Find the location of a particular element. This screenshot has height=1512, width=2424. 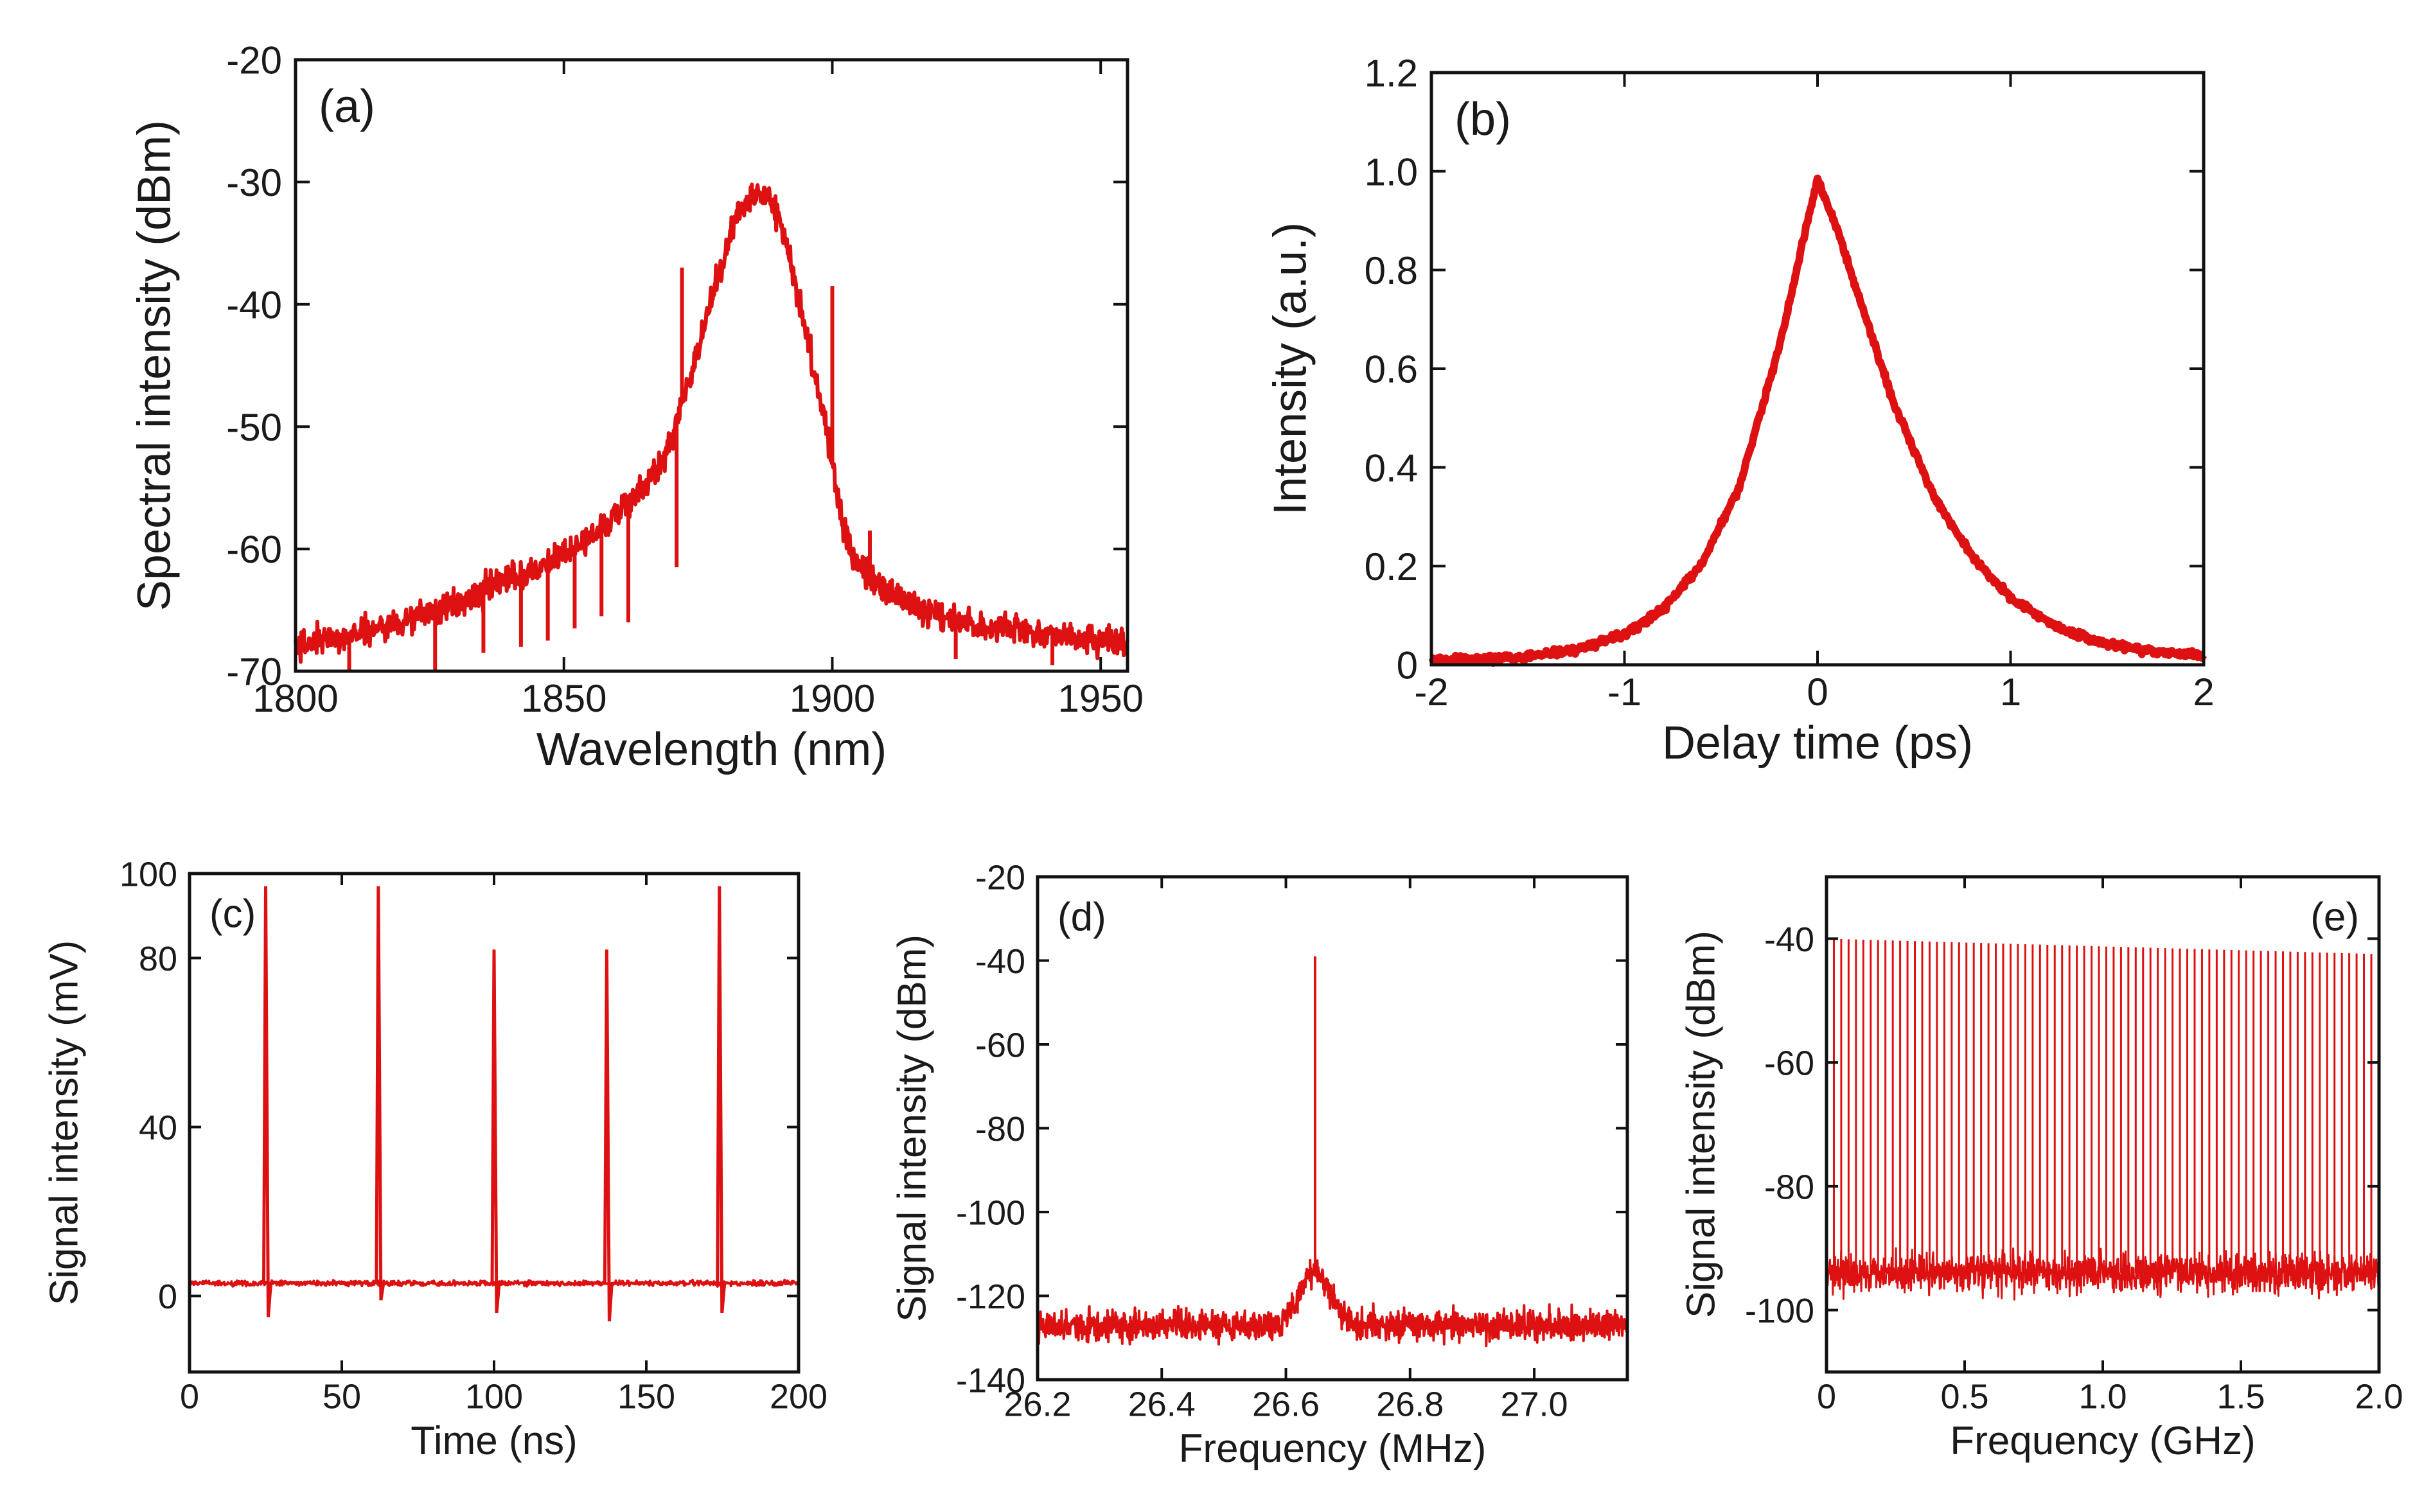

panel-c-trace is located at coordinates (494, 1283).